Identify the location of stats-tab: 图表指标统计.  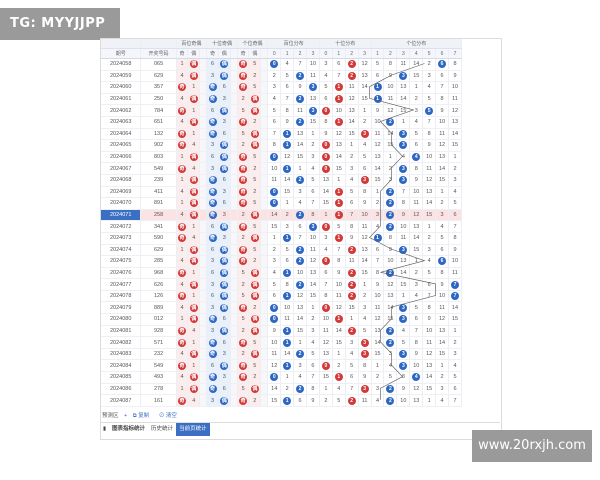
(129, 429).